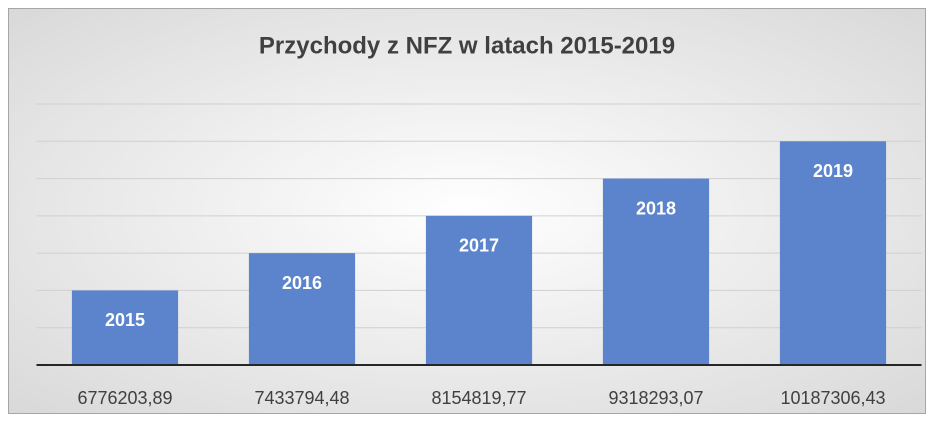 This screenshot has height=421, width=934. What do you see at coordinates (655, 398) in the screenshot?
I see `x-tick-label: 9318293,07` at bounding box center [655, 398].